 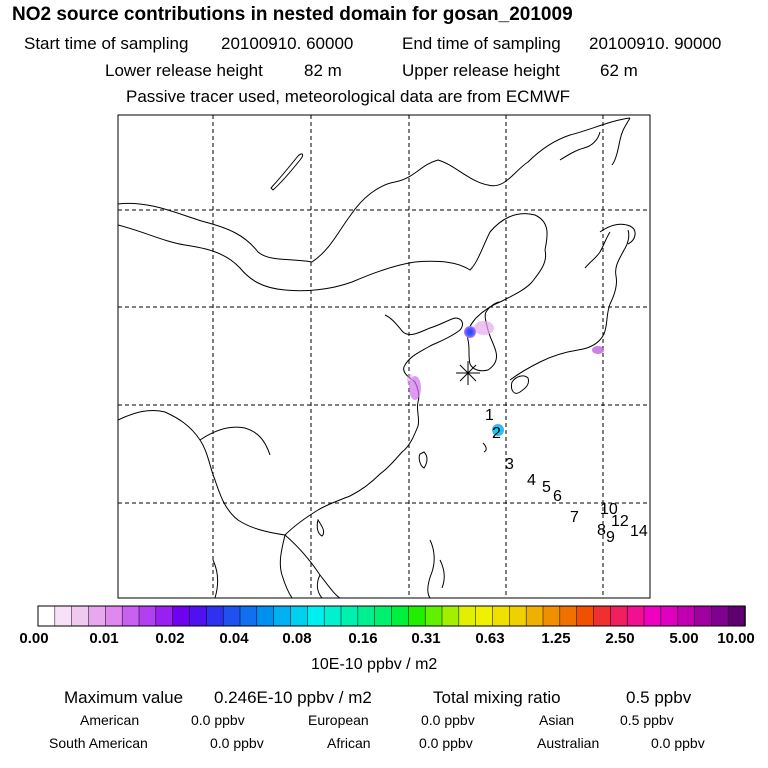 What do you see at coordinates (374, 664) in the screenshot?
I see `colorbar-unit: 10E-10 ppbv / m2` at bounding box center [374, 664].